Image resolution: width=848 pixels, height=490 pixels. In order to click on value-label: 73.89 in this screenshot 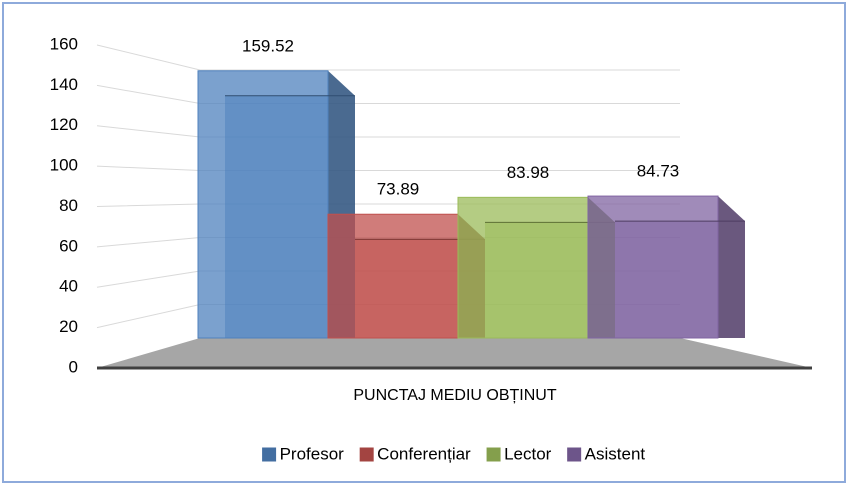, I will do `click(398, 189)`.